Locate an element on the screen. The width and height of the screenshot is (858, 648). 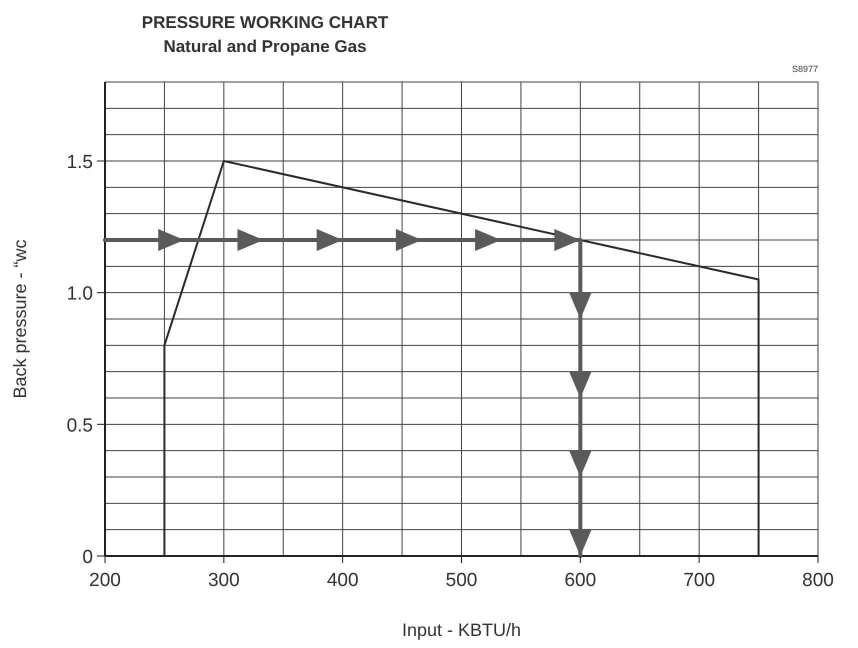
x-tick-label: 600 is located at coordinates (580, 580).